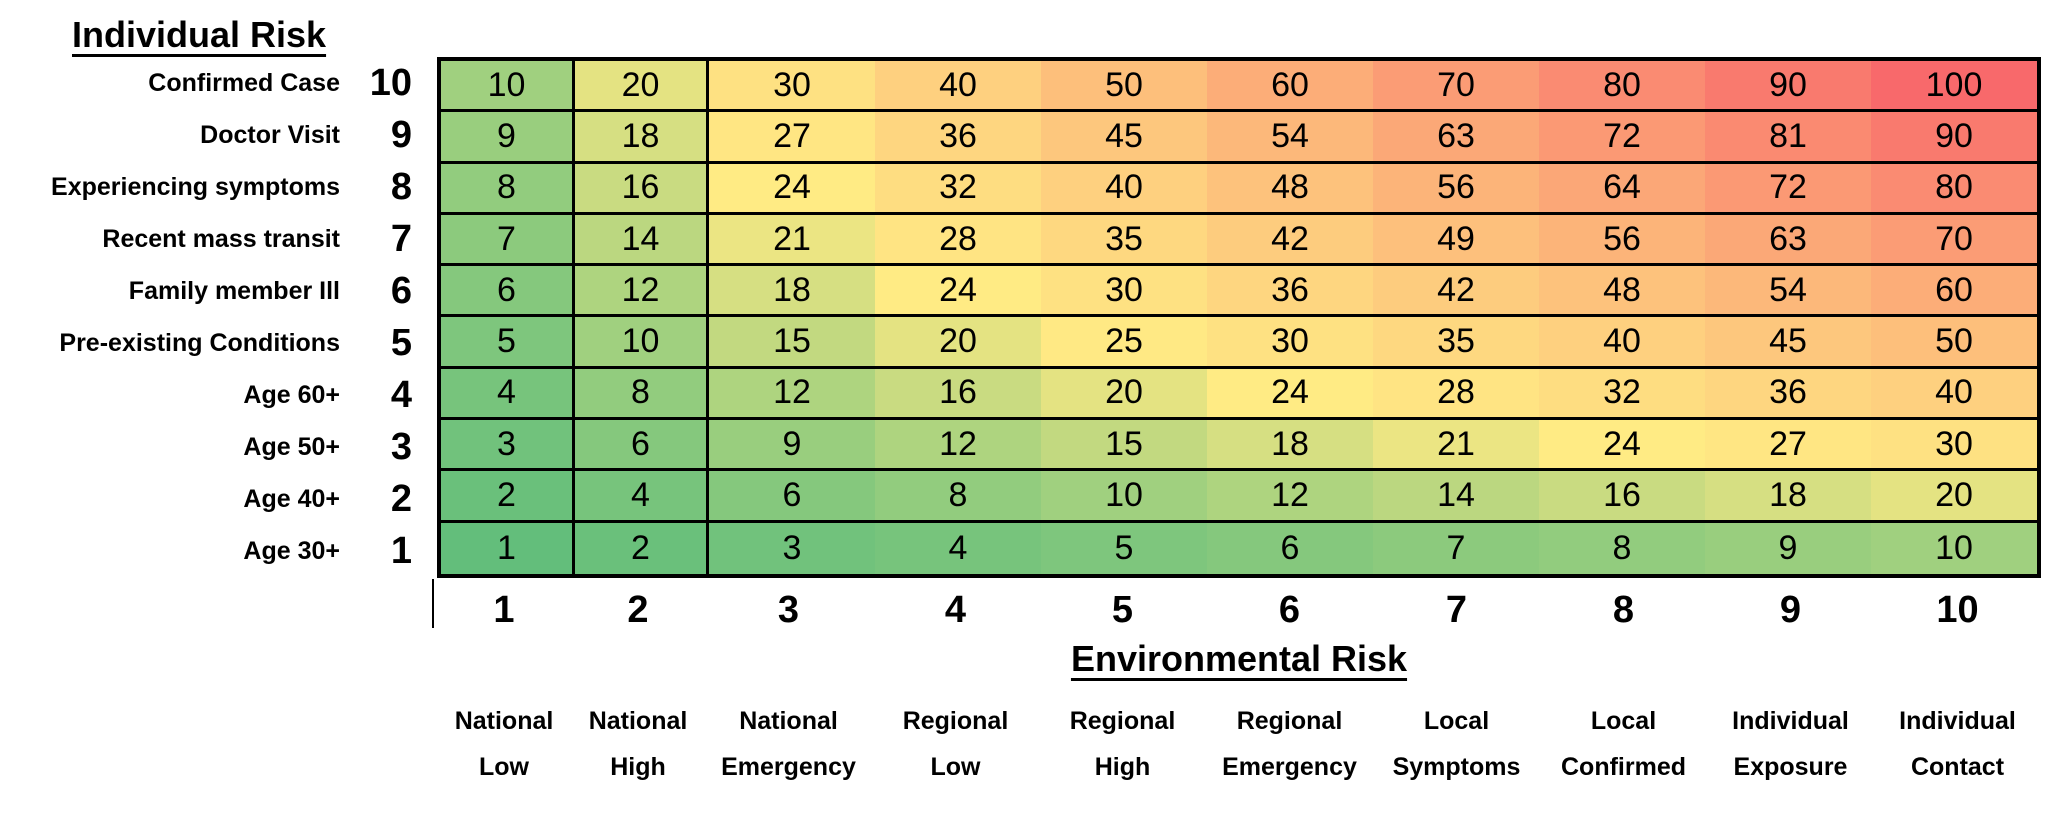  Describe the element at coordinates (1790, 744) in the screenshot. I see `column-category-label: Individual Exposure` at that location.